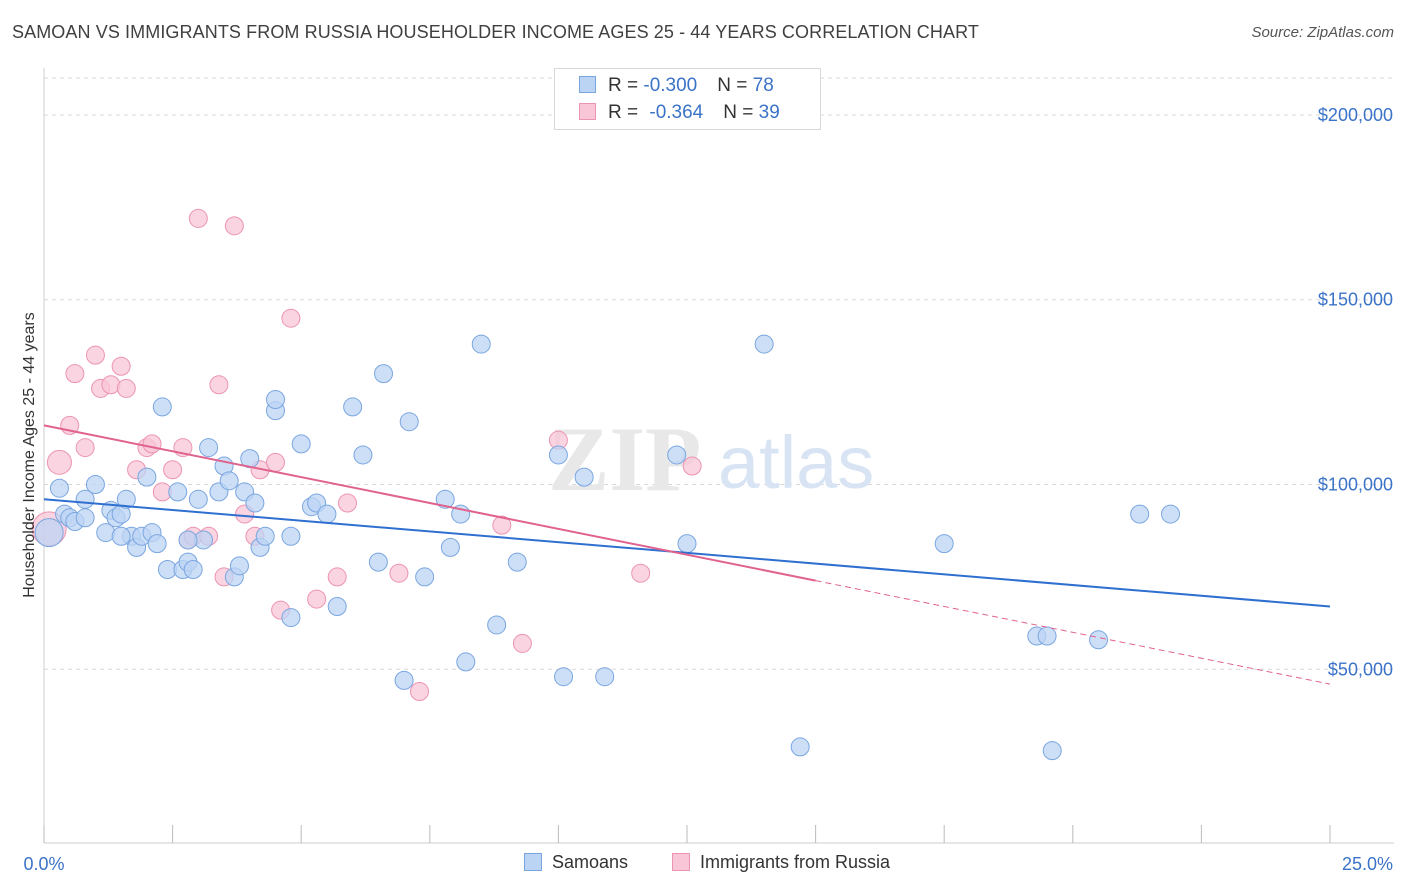 The image size is (1406, 892). I want to click on legend-russia-swatch, so click(681, 862).